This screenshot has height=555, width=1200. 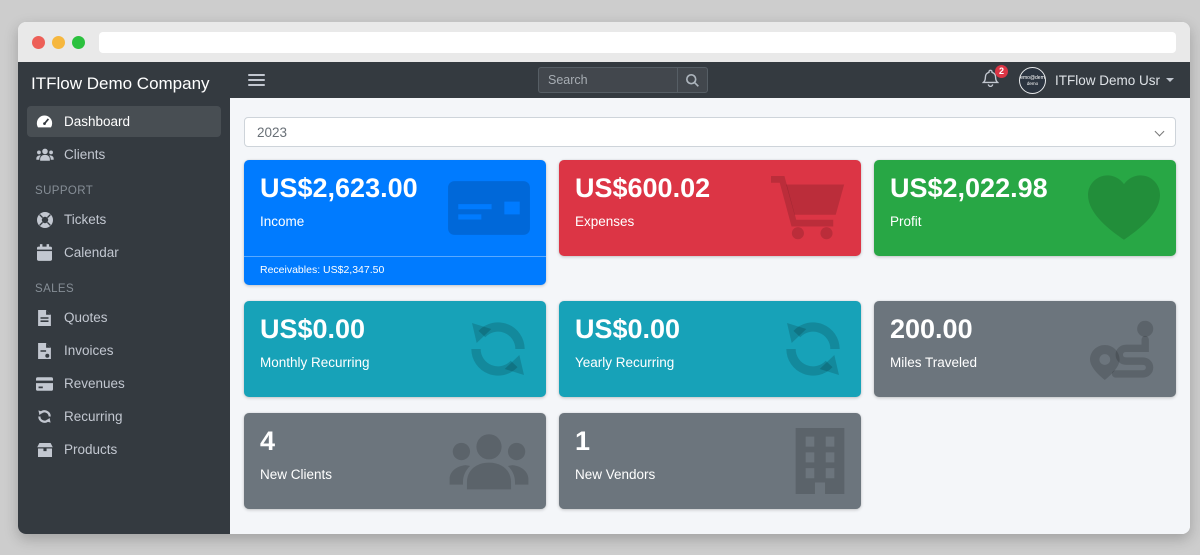 I want to click on avatar-text: demo@demo, so click(x=1033, y=77).